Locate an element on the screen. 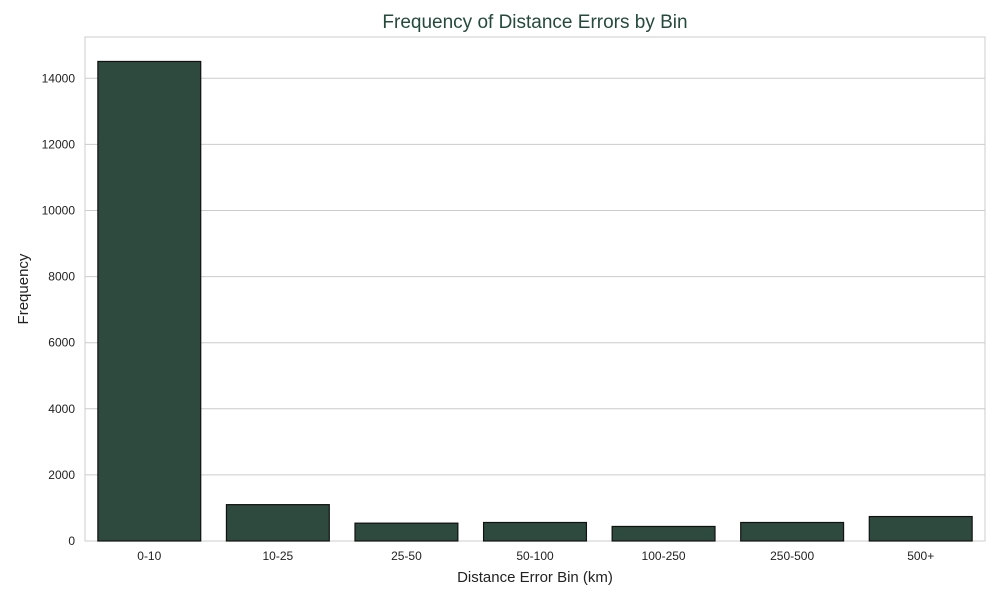  y-axis-label: Frequency is located at coordinates (23, 288).